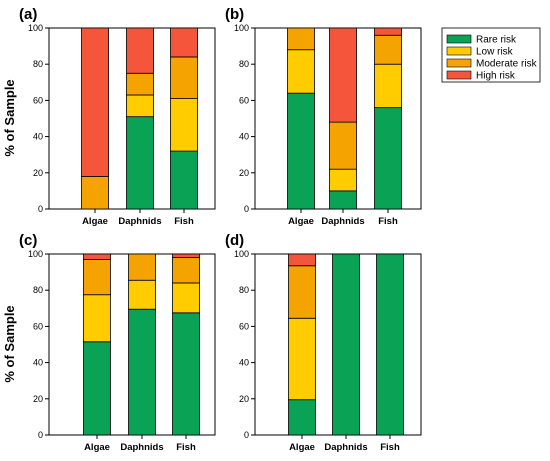 The width and height of the screenshot is (550, 461). I want to click on panel-label: (c), so click(28, 240).